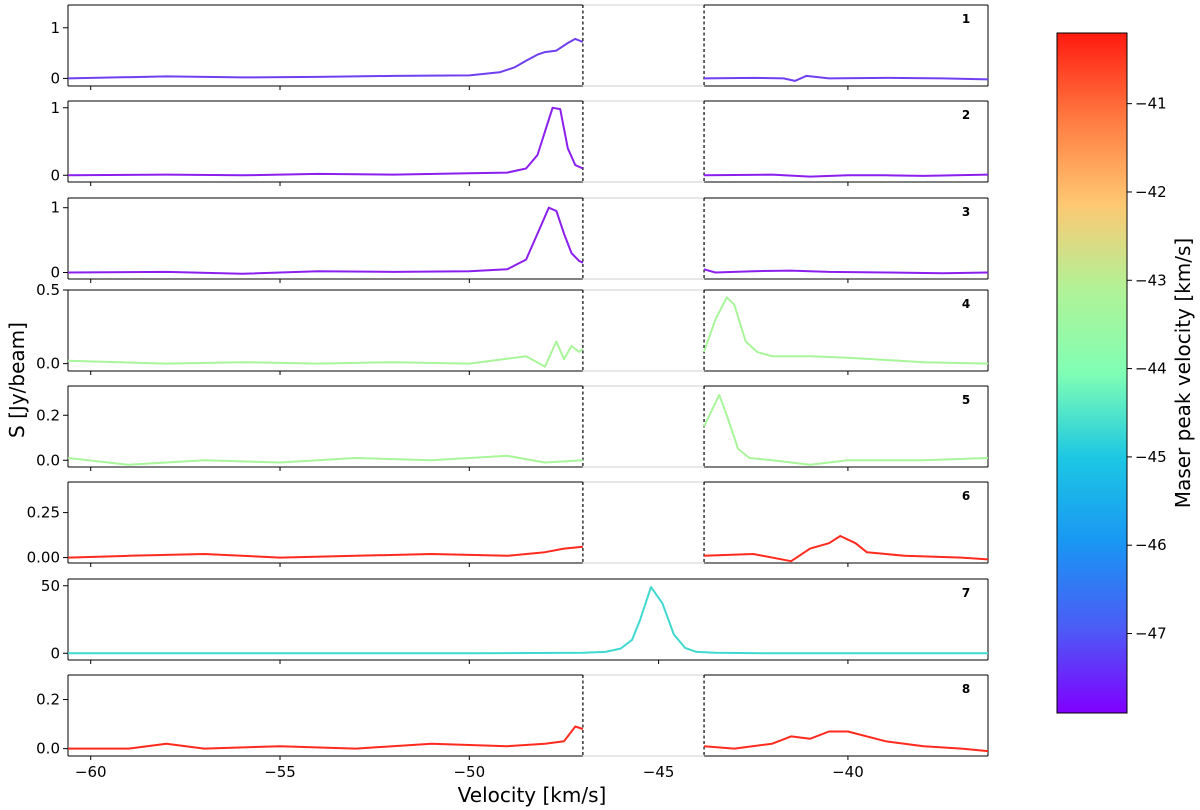 Image resolution: width=1200 pixels, height=810 pixels. I want to click on series-line-2-left, so click(326, 141).